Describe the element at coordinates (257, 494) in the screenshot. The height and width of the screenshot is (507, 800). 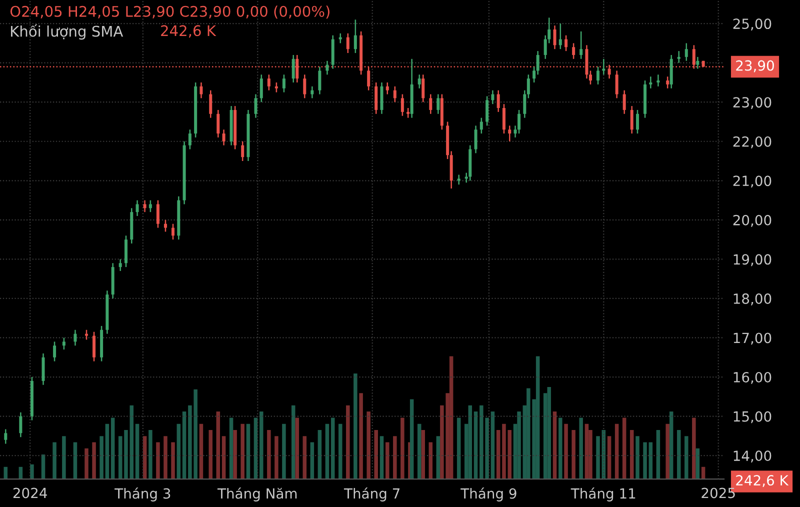
I see `x-tick-label: Tháng Năm` at that location.